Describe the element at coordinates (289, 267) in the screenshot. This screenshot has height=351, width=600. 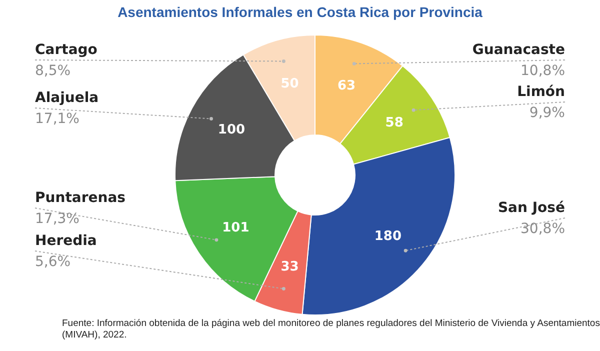
I see `data-label: 33` at that location.